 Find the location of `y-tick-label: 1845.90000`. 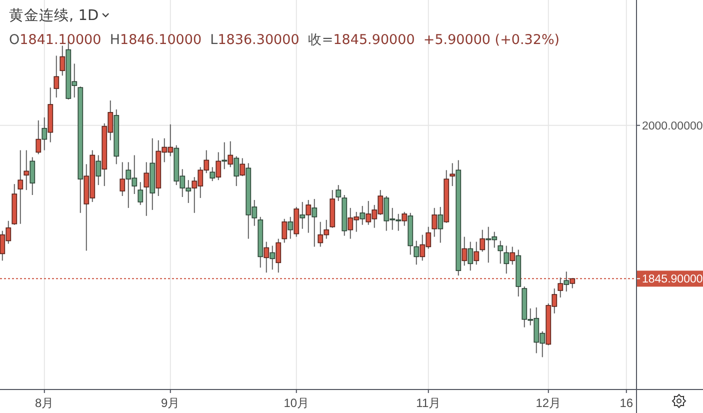

y-tick-label: 1845.90000 is located at coordinates (672, 280).